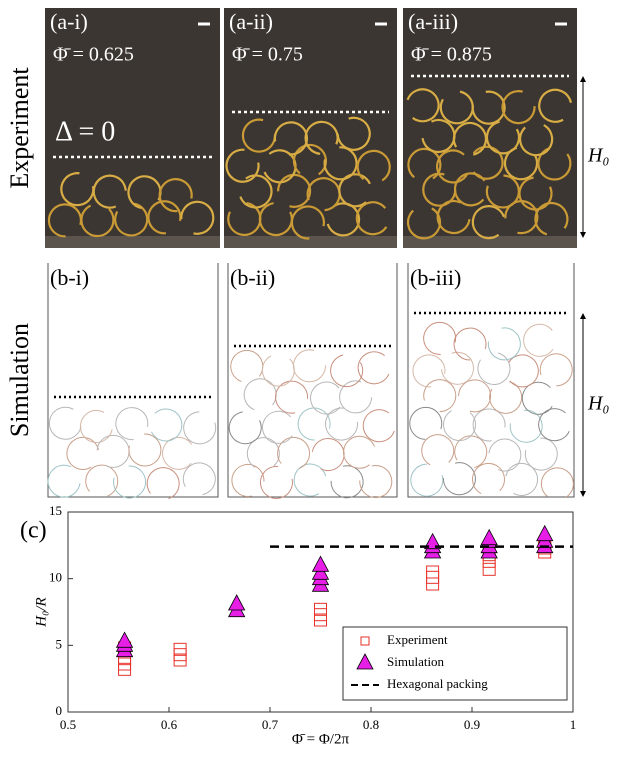  I want to click on x-tick-label: 1, so click(573, 724).